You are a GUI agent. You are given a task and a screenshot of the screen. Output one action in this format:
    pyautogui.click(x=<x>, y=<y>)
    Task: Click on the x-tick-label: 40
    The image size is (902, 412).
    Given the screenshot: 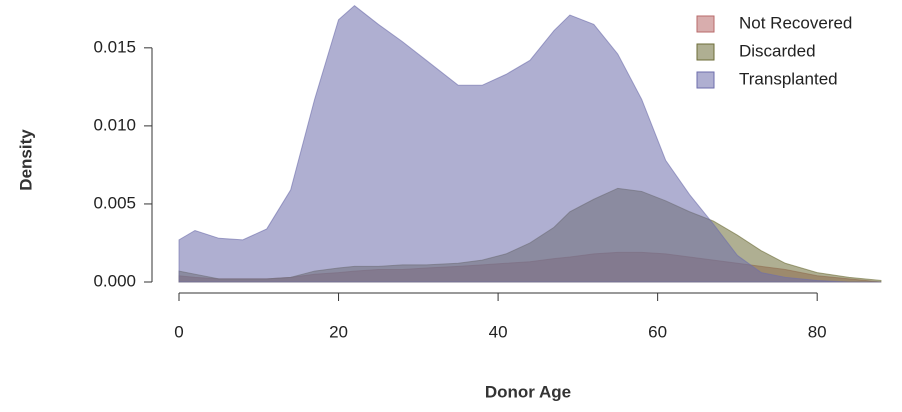 What is the action you would take?
    pyautogui.click(x=498, y=331)
    